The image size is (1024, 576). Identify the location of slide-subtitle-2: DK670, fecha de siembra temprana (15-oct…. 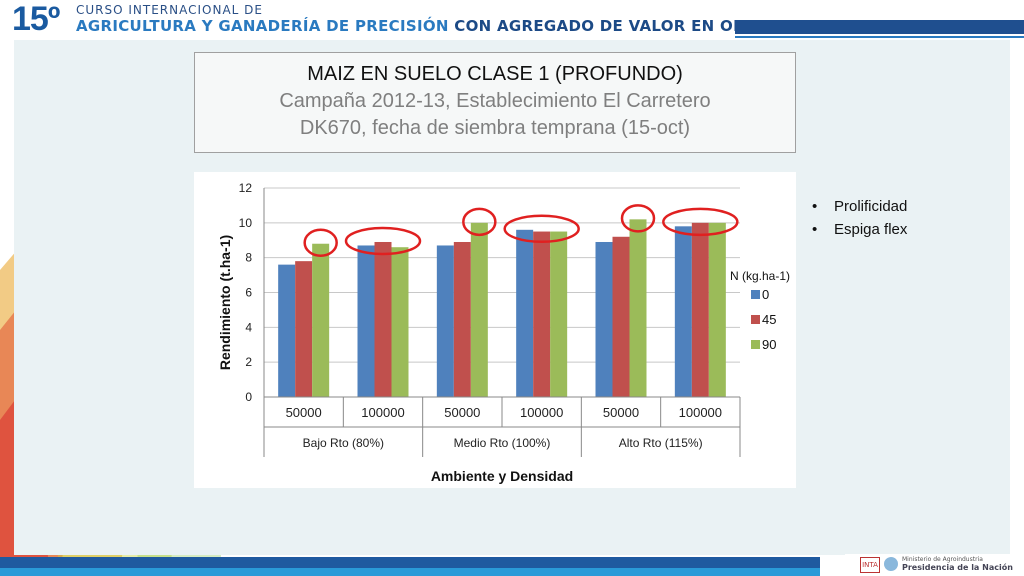
(495, 128).